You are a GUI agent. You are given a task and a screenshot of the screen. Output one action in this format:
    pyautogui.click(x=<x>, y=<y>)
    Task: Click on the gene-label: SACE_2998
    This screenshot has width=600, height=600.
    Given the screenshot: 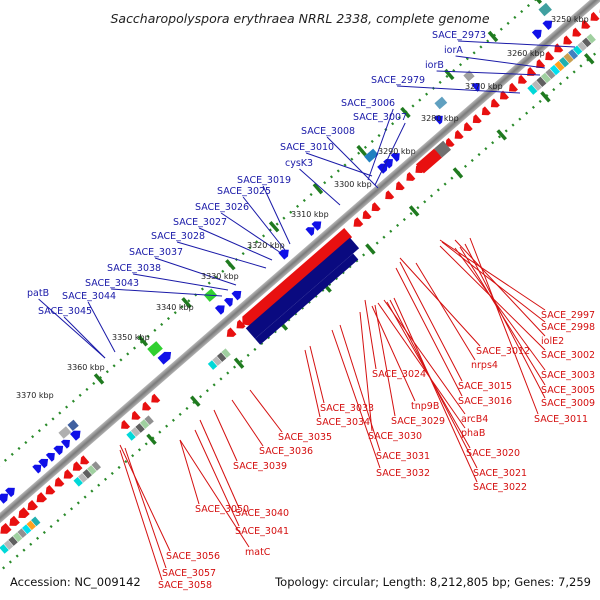 What is the action you would take?
    pyautogui.click(x=568, y=327)
    